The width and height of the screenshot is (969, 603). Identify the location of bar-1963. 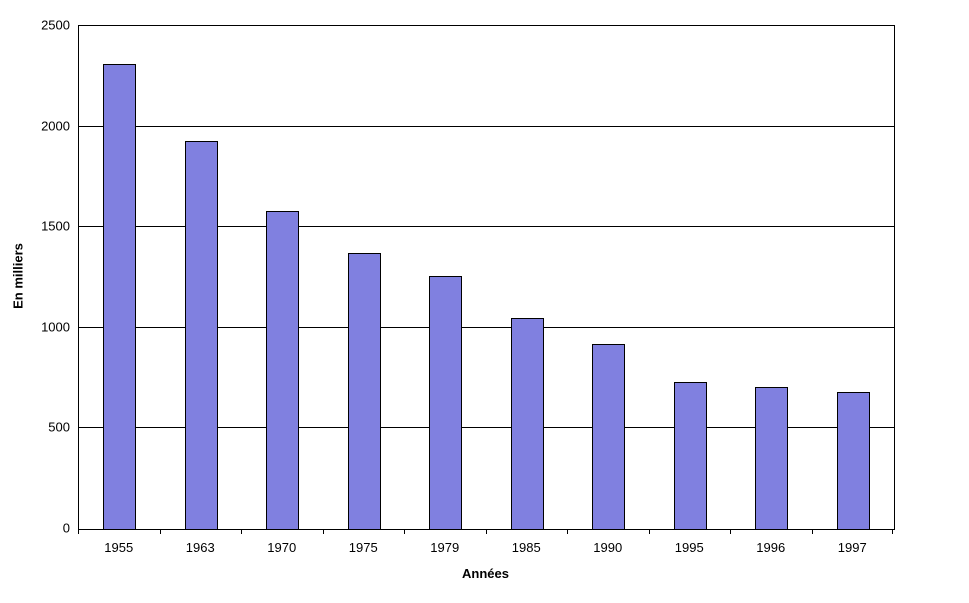
(201, 334).